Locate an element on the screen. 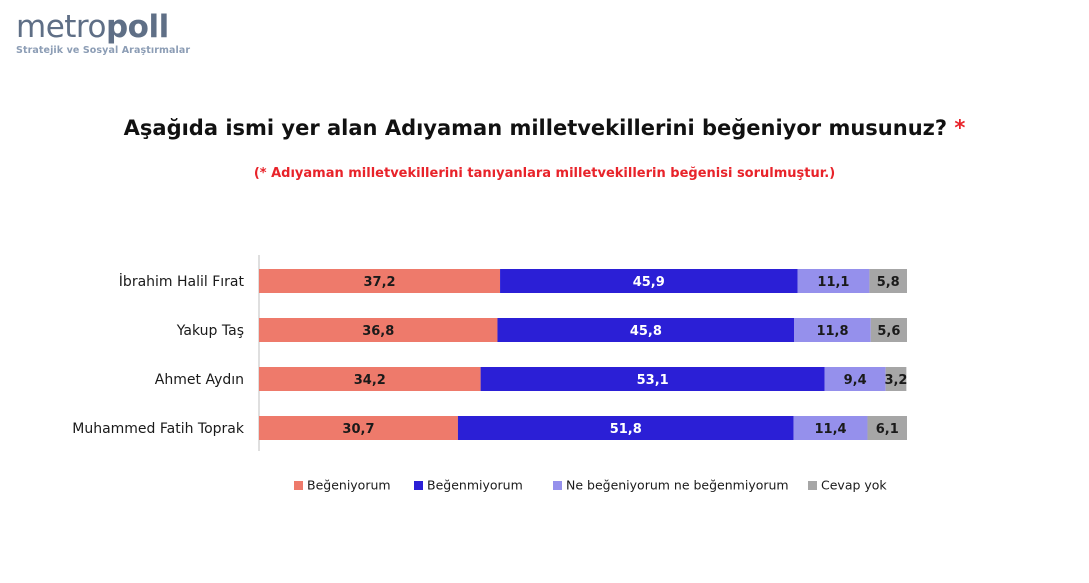 The image size is (1089, 583). data-label: 36,8 is located at coordinates (378, 331).